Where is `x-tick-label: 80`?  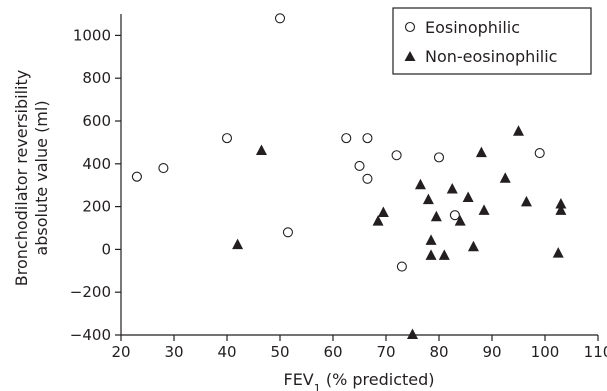 x-tick-label: 80 is located at coordinates (438, 352).